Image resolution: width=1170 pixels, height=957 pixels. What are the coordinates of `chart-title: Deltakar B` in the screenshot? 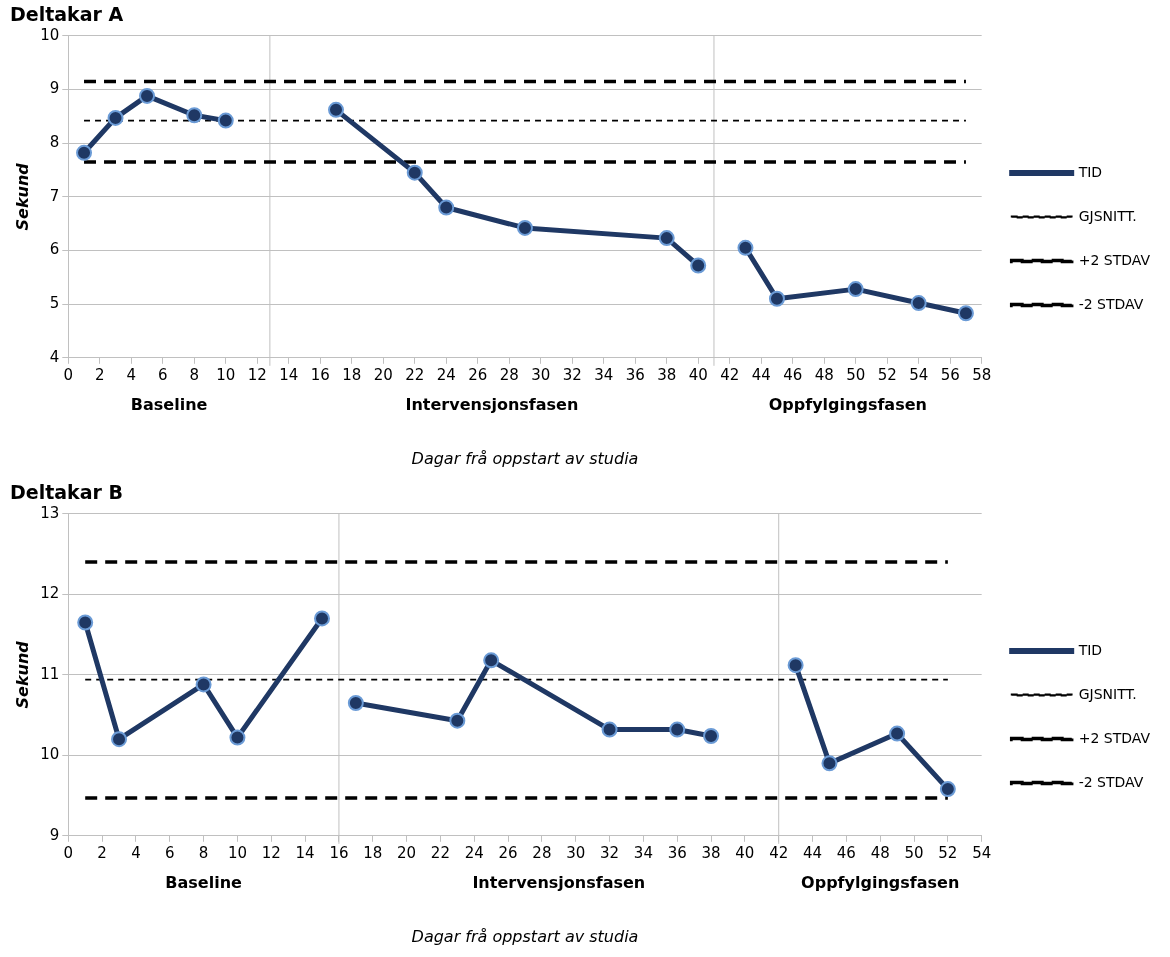 It's located at (66, 492).